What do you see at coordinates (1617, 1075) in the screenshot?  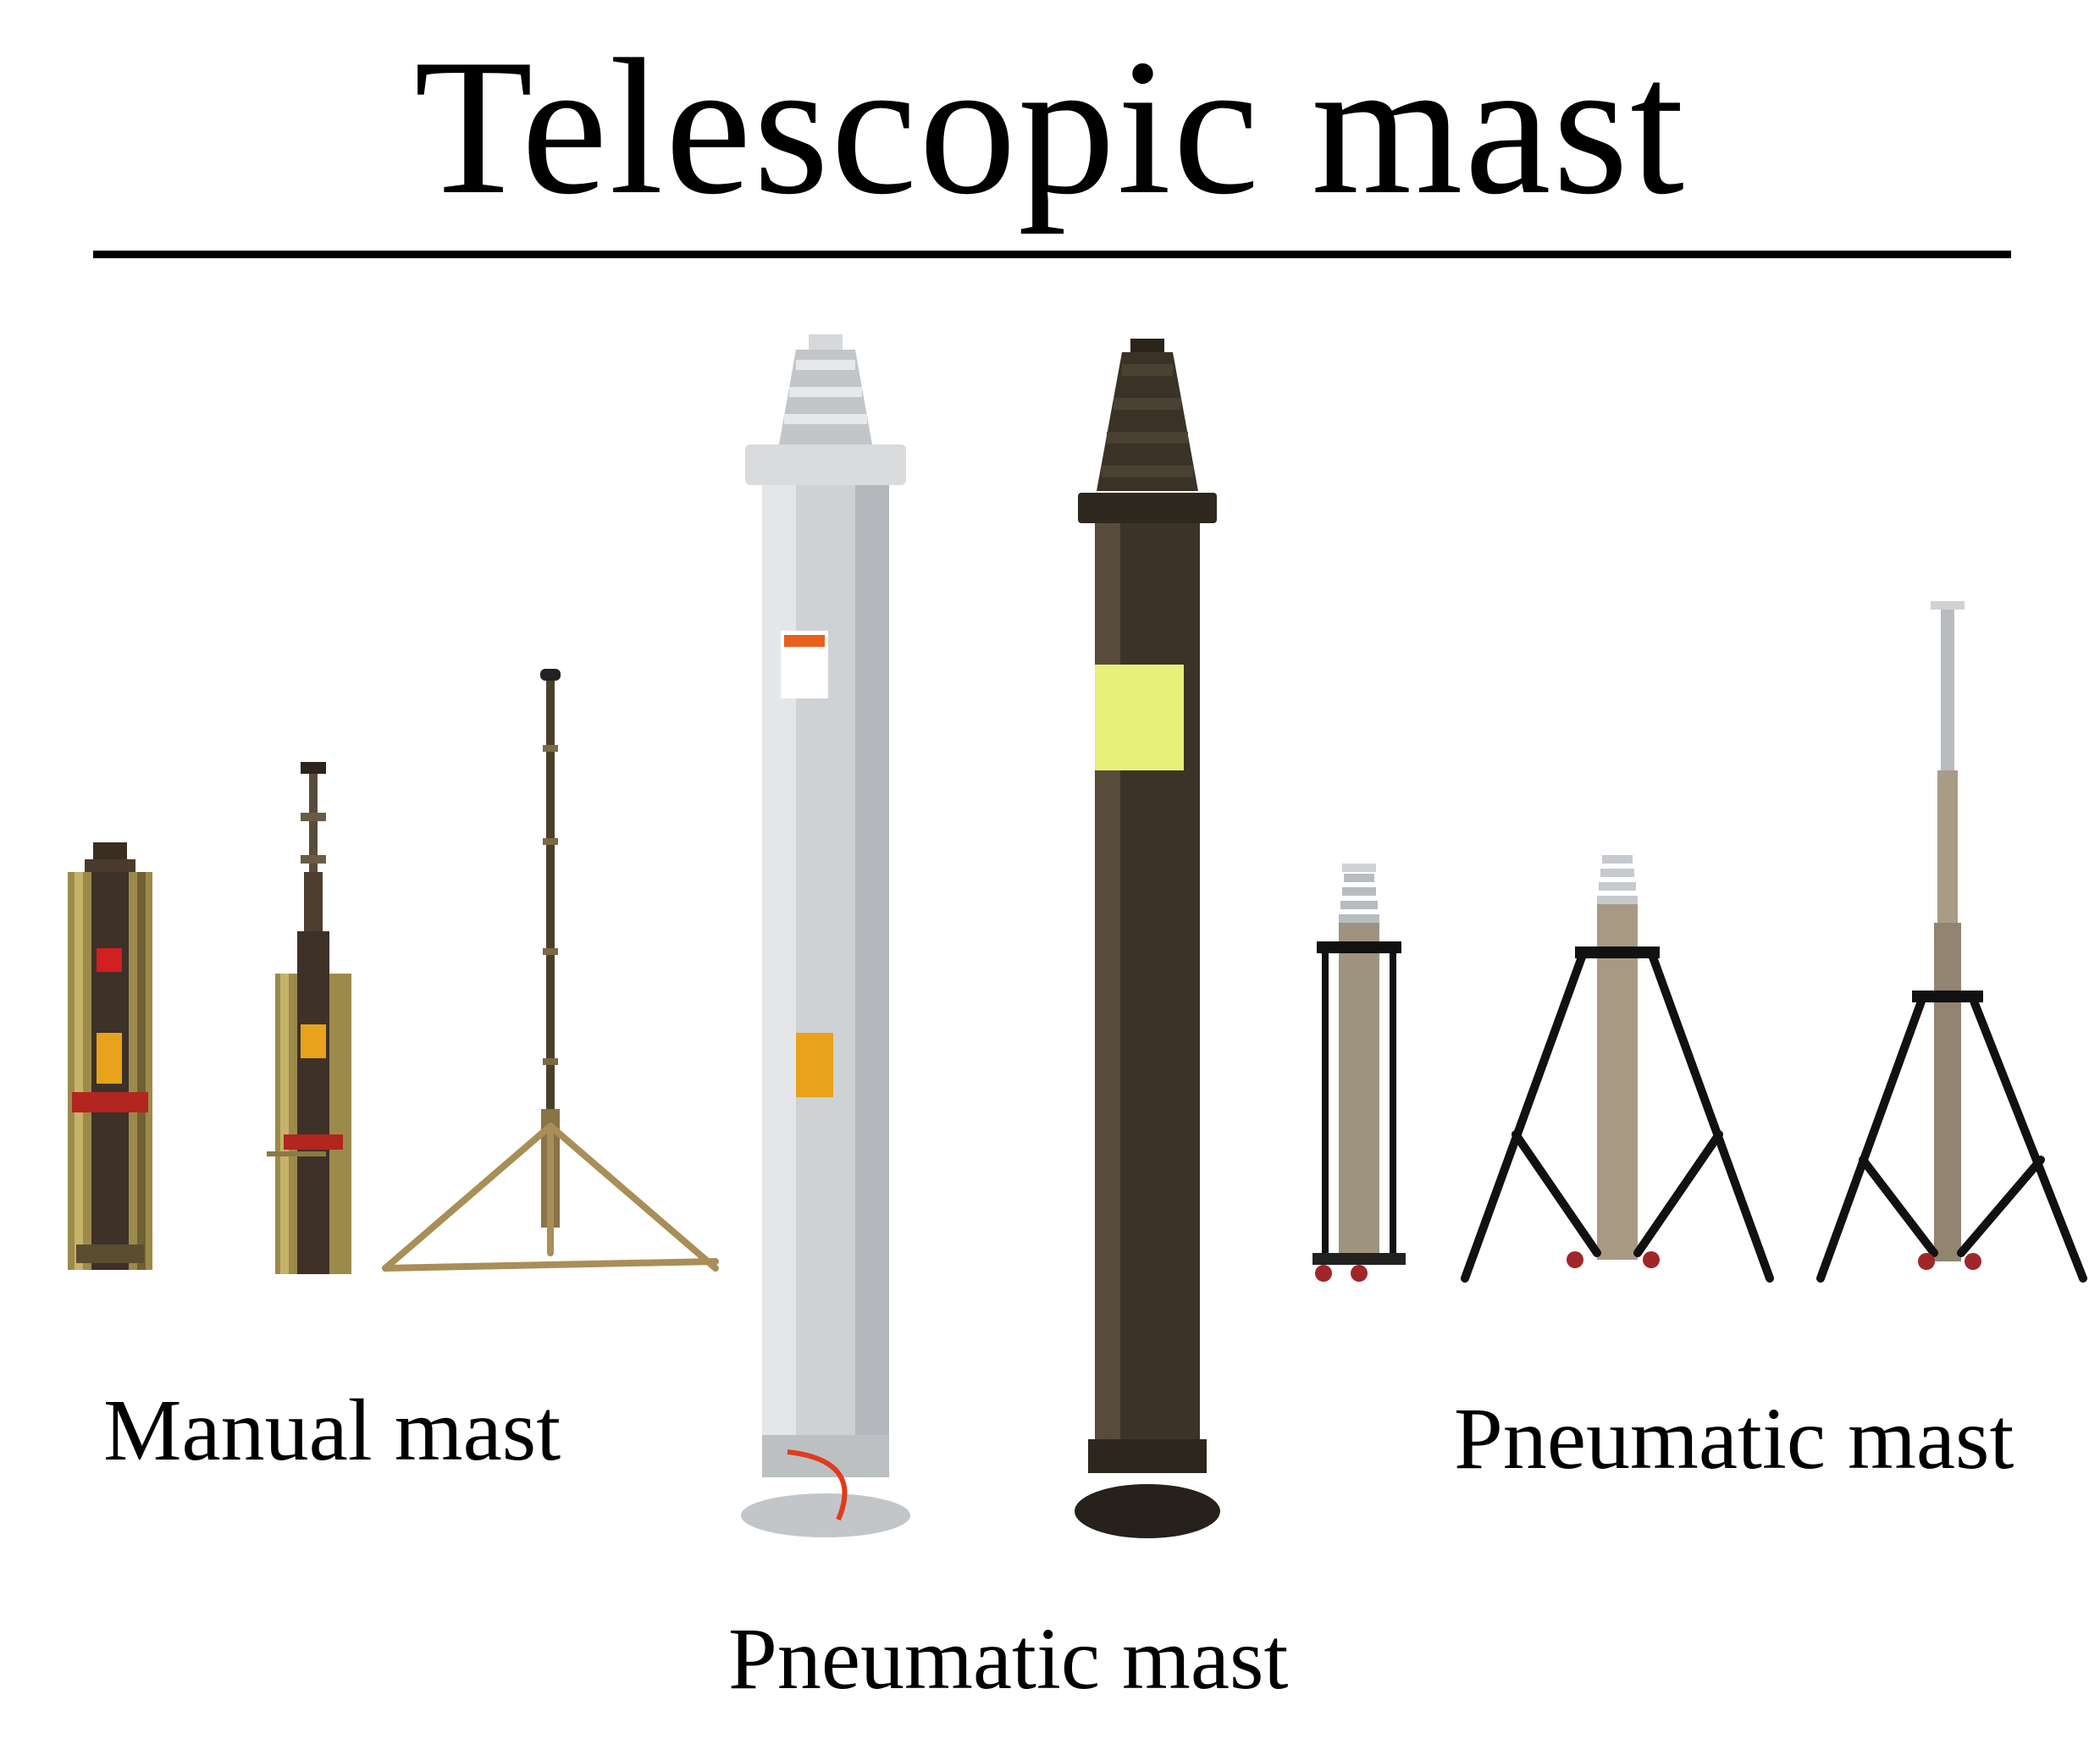 I see `pneumatic-mast-tripod-medium-image` at bounding box center [1617, 1075].